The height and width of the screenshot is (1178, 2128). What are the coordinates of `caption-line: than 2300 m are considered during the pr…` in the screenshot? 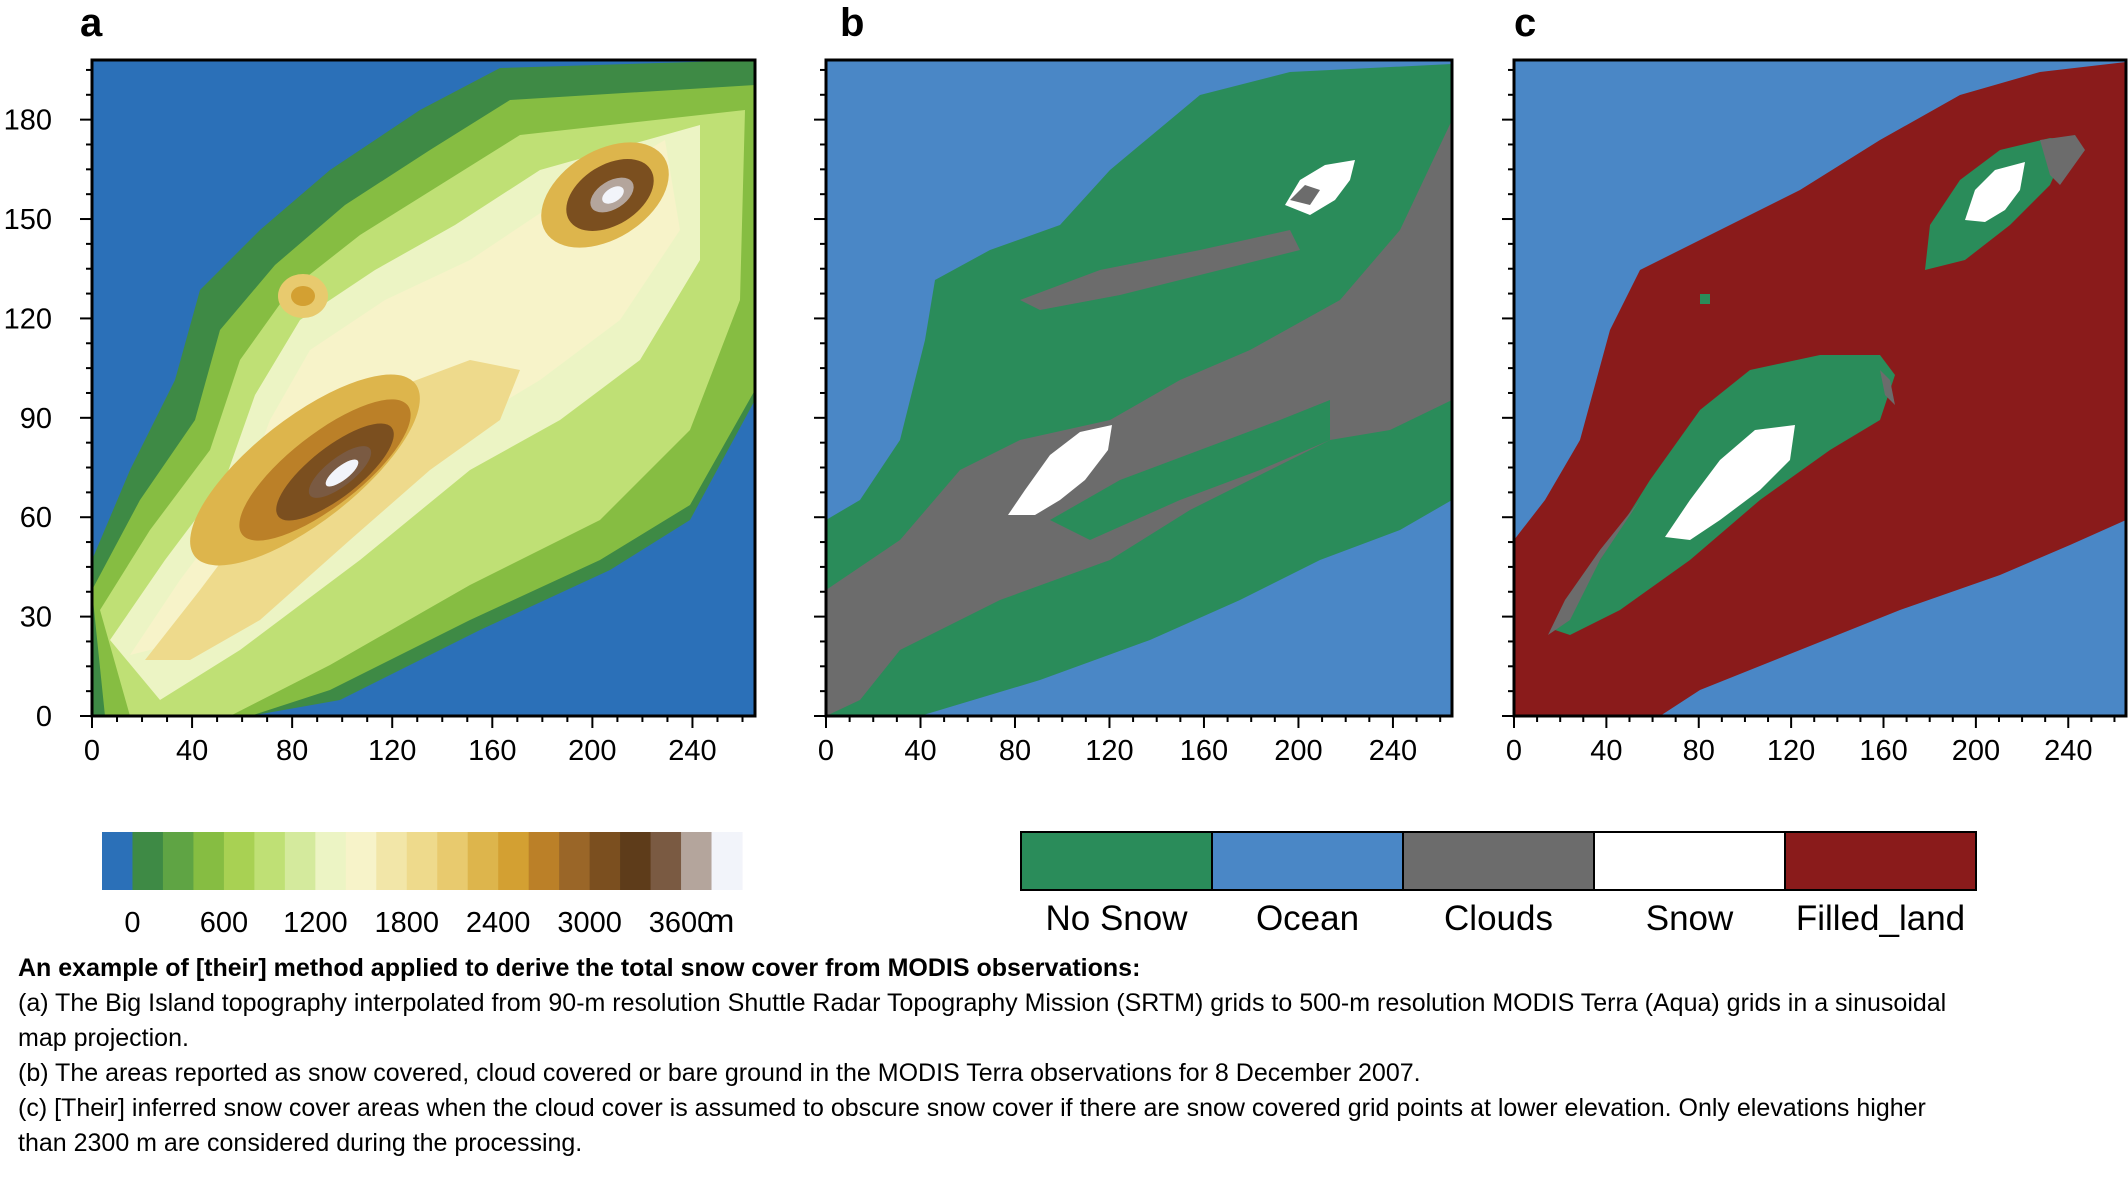 It's located at (300, 1143).